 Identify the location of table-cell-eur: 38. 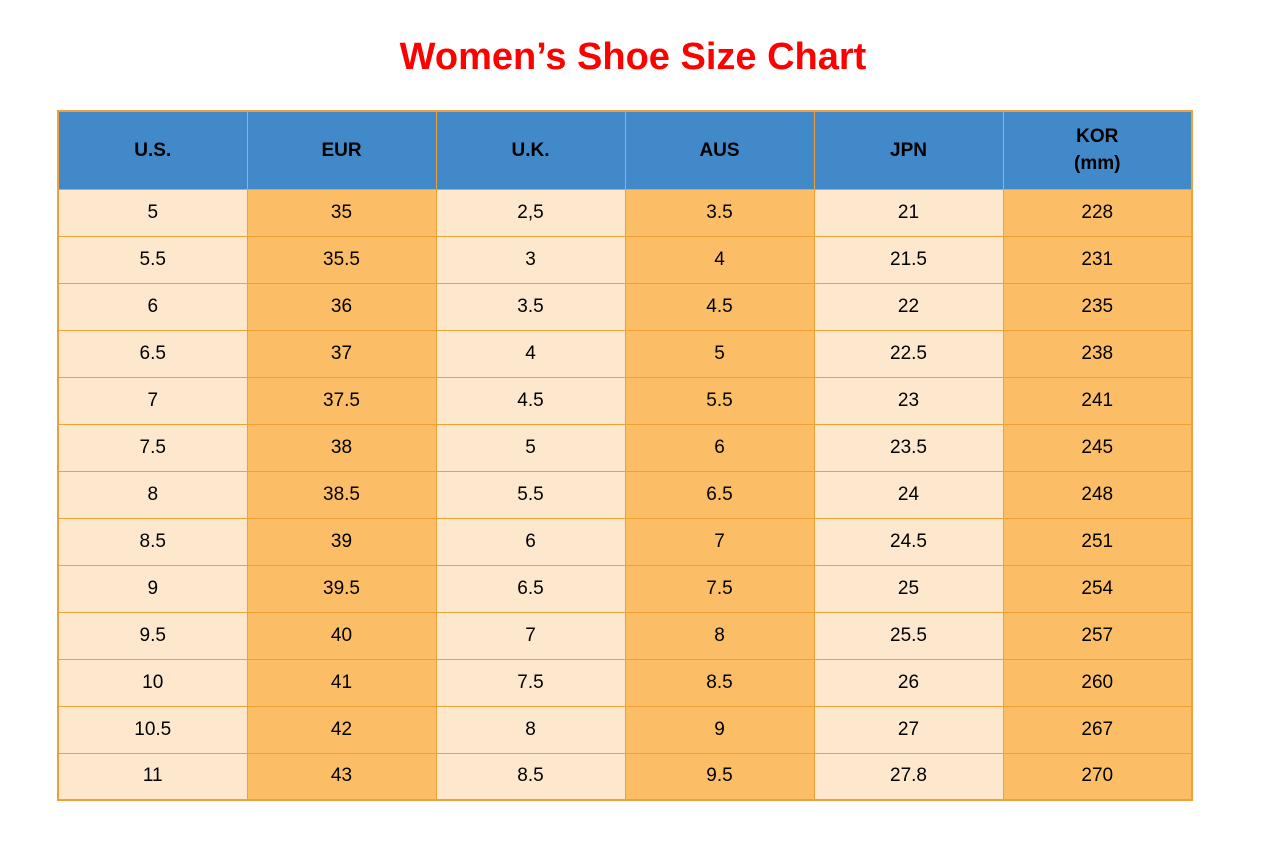
(341, 447).